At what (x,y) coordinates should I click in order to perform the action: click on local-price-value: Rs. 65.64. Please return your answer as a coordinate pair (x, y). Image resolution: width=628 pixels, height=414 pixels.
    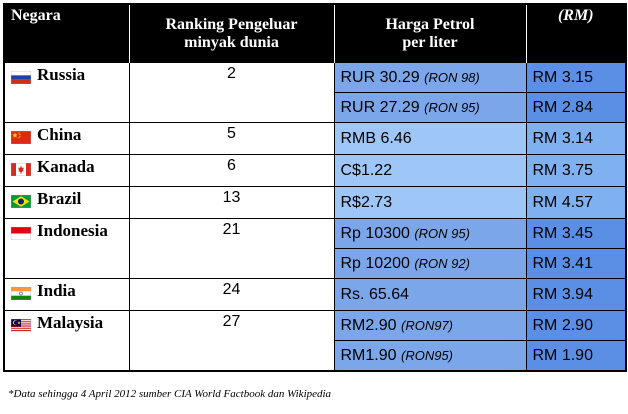
    Looking at the image, I should click on (374, 294).